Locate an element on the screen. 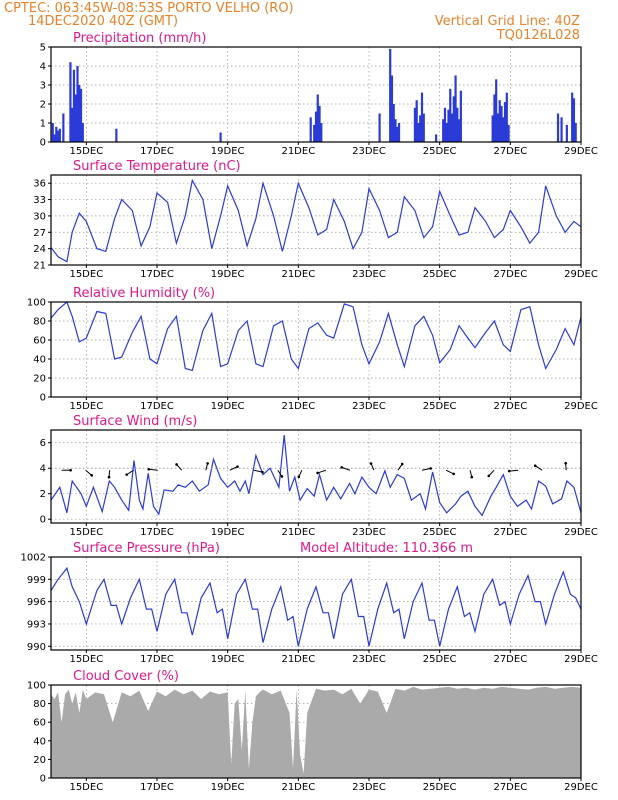 The image size is (618, 800). y-tick-label: 5 is located at coordinates (43, 48).